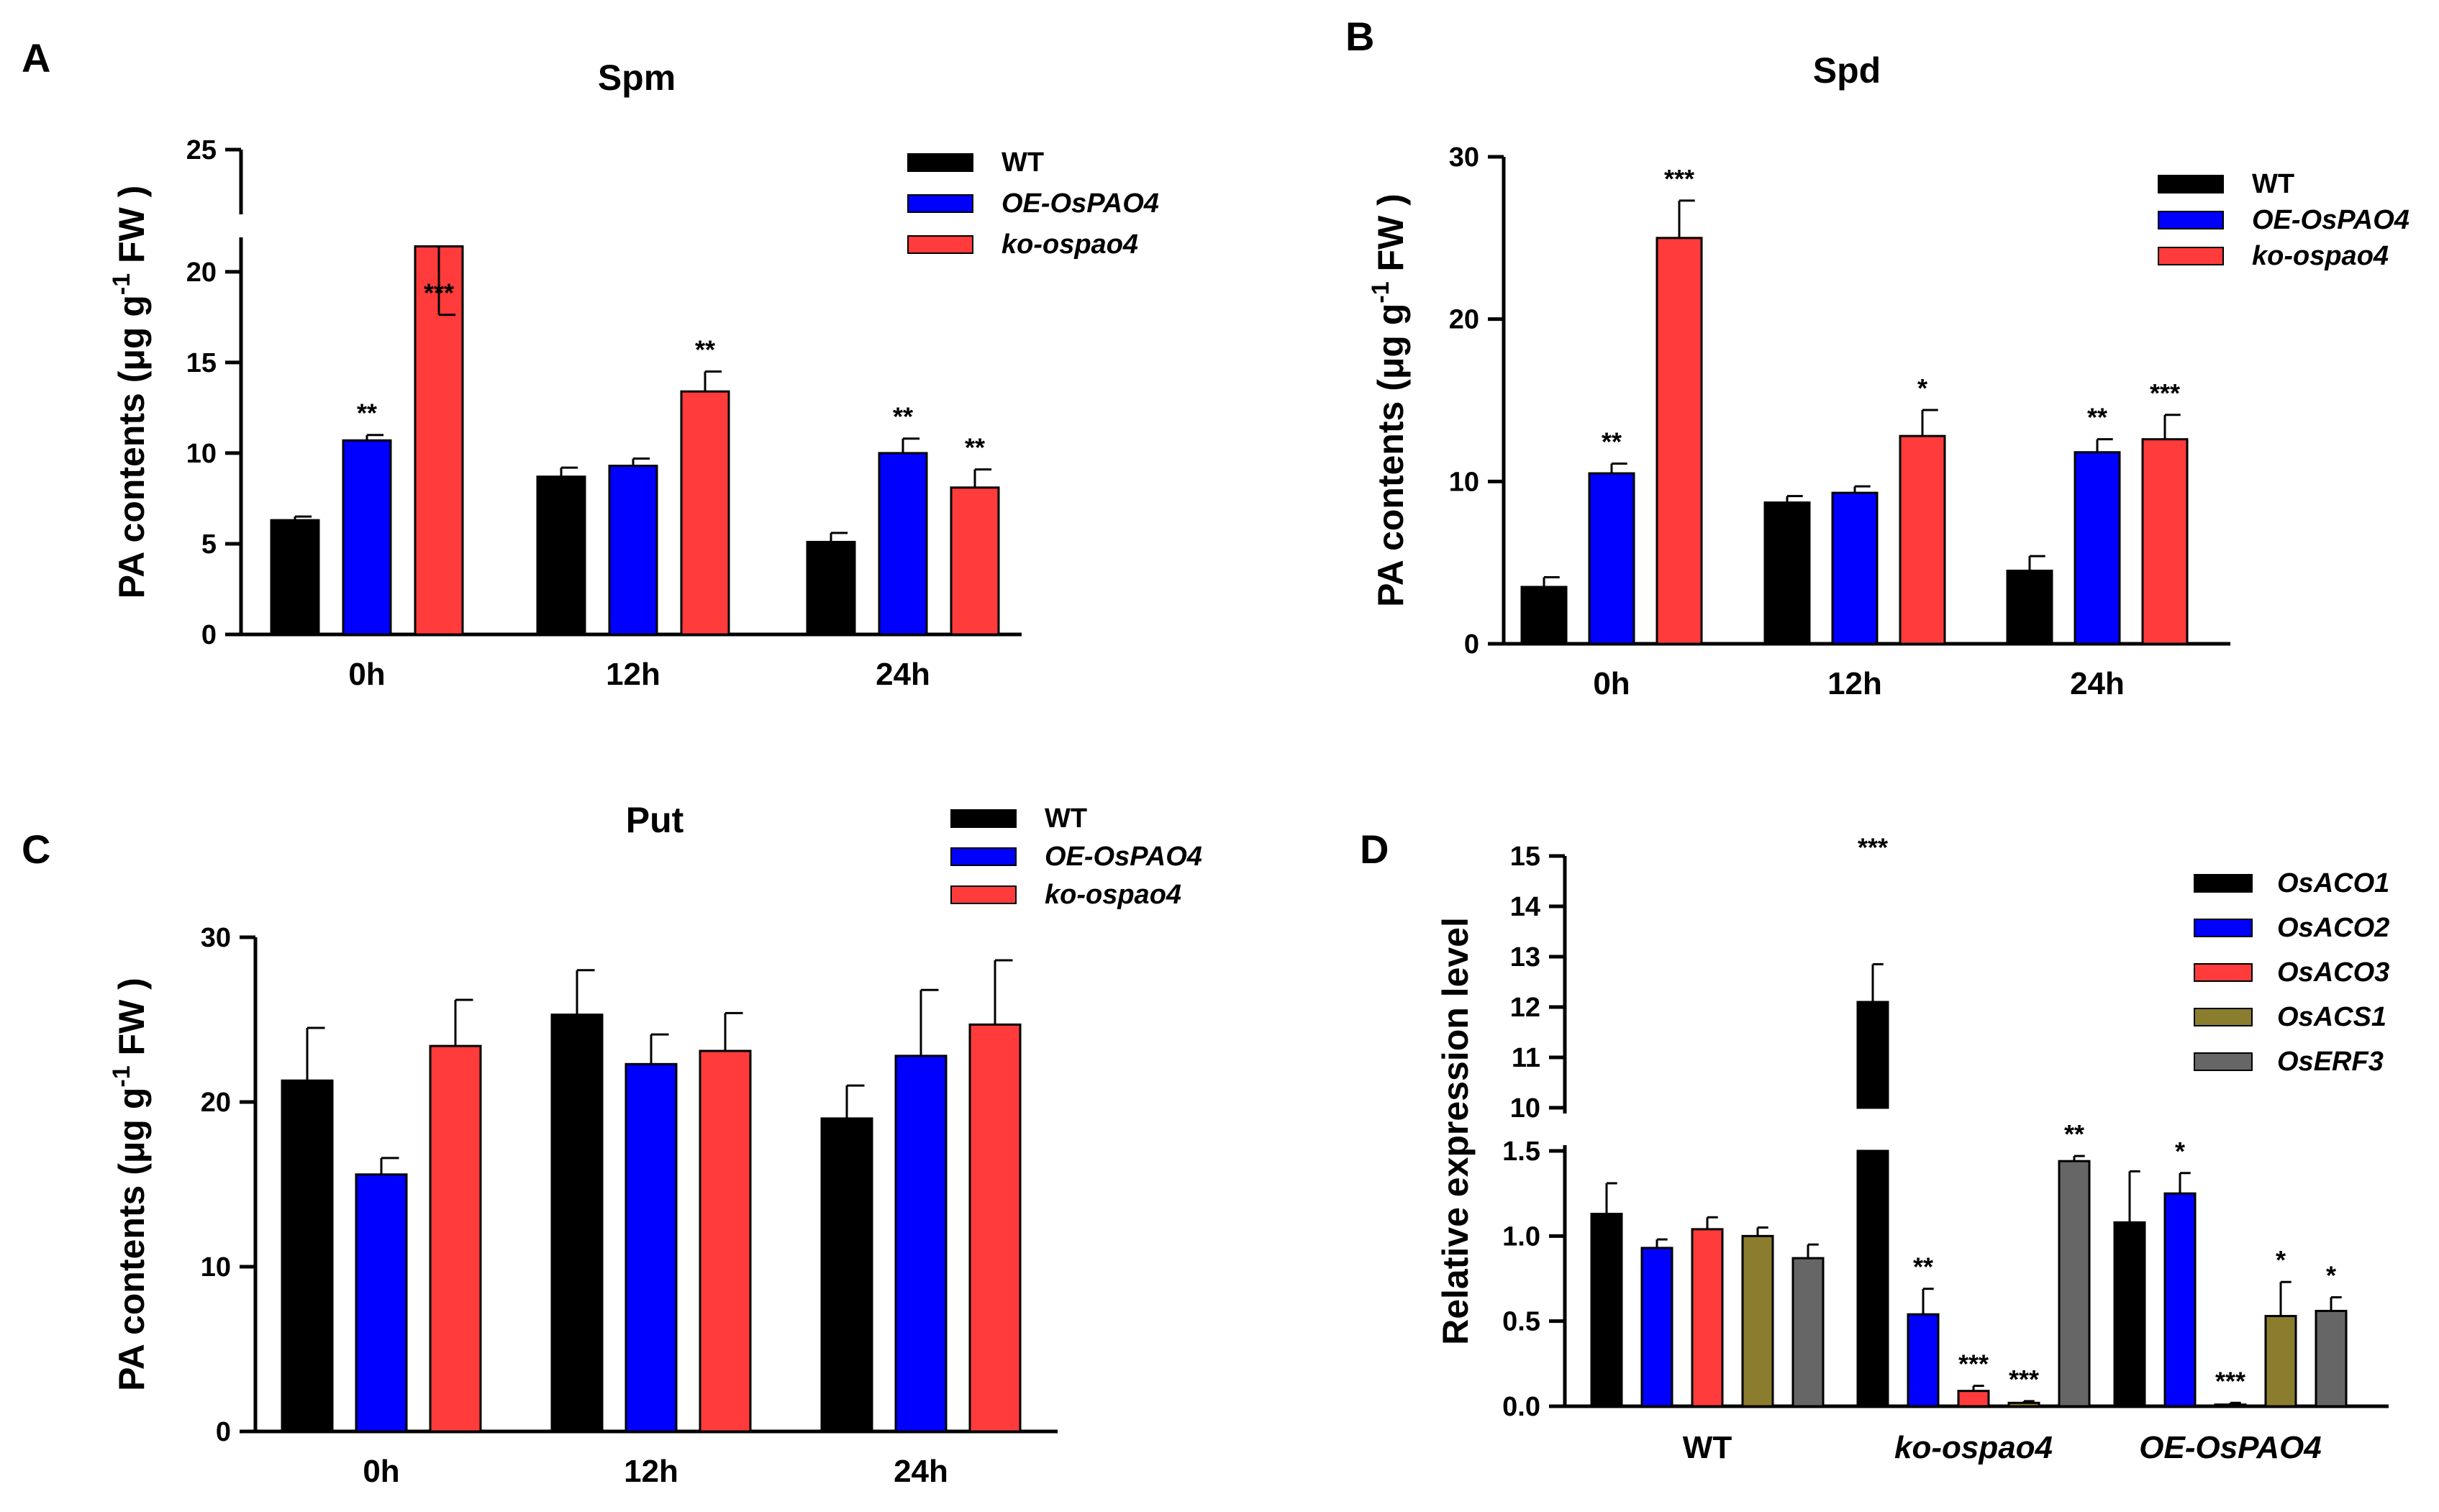  Describe the element at coordinates (1081, 204) in the screenshot. I see `legend-label: OE-OsPAO4` at that location.